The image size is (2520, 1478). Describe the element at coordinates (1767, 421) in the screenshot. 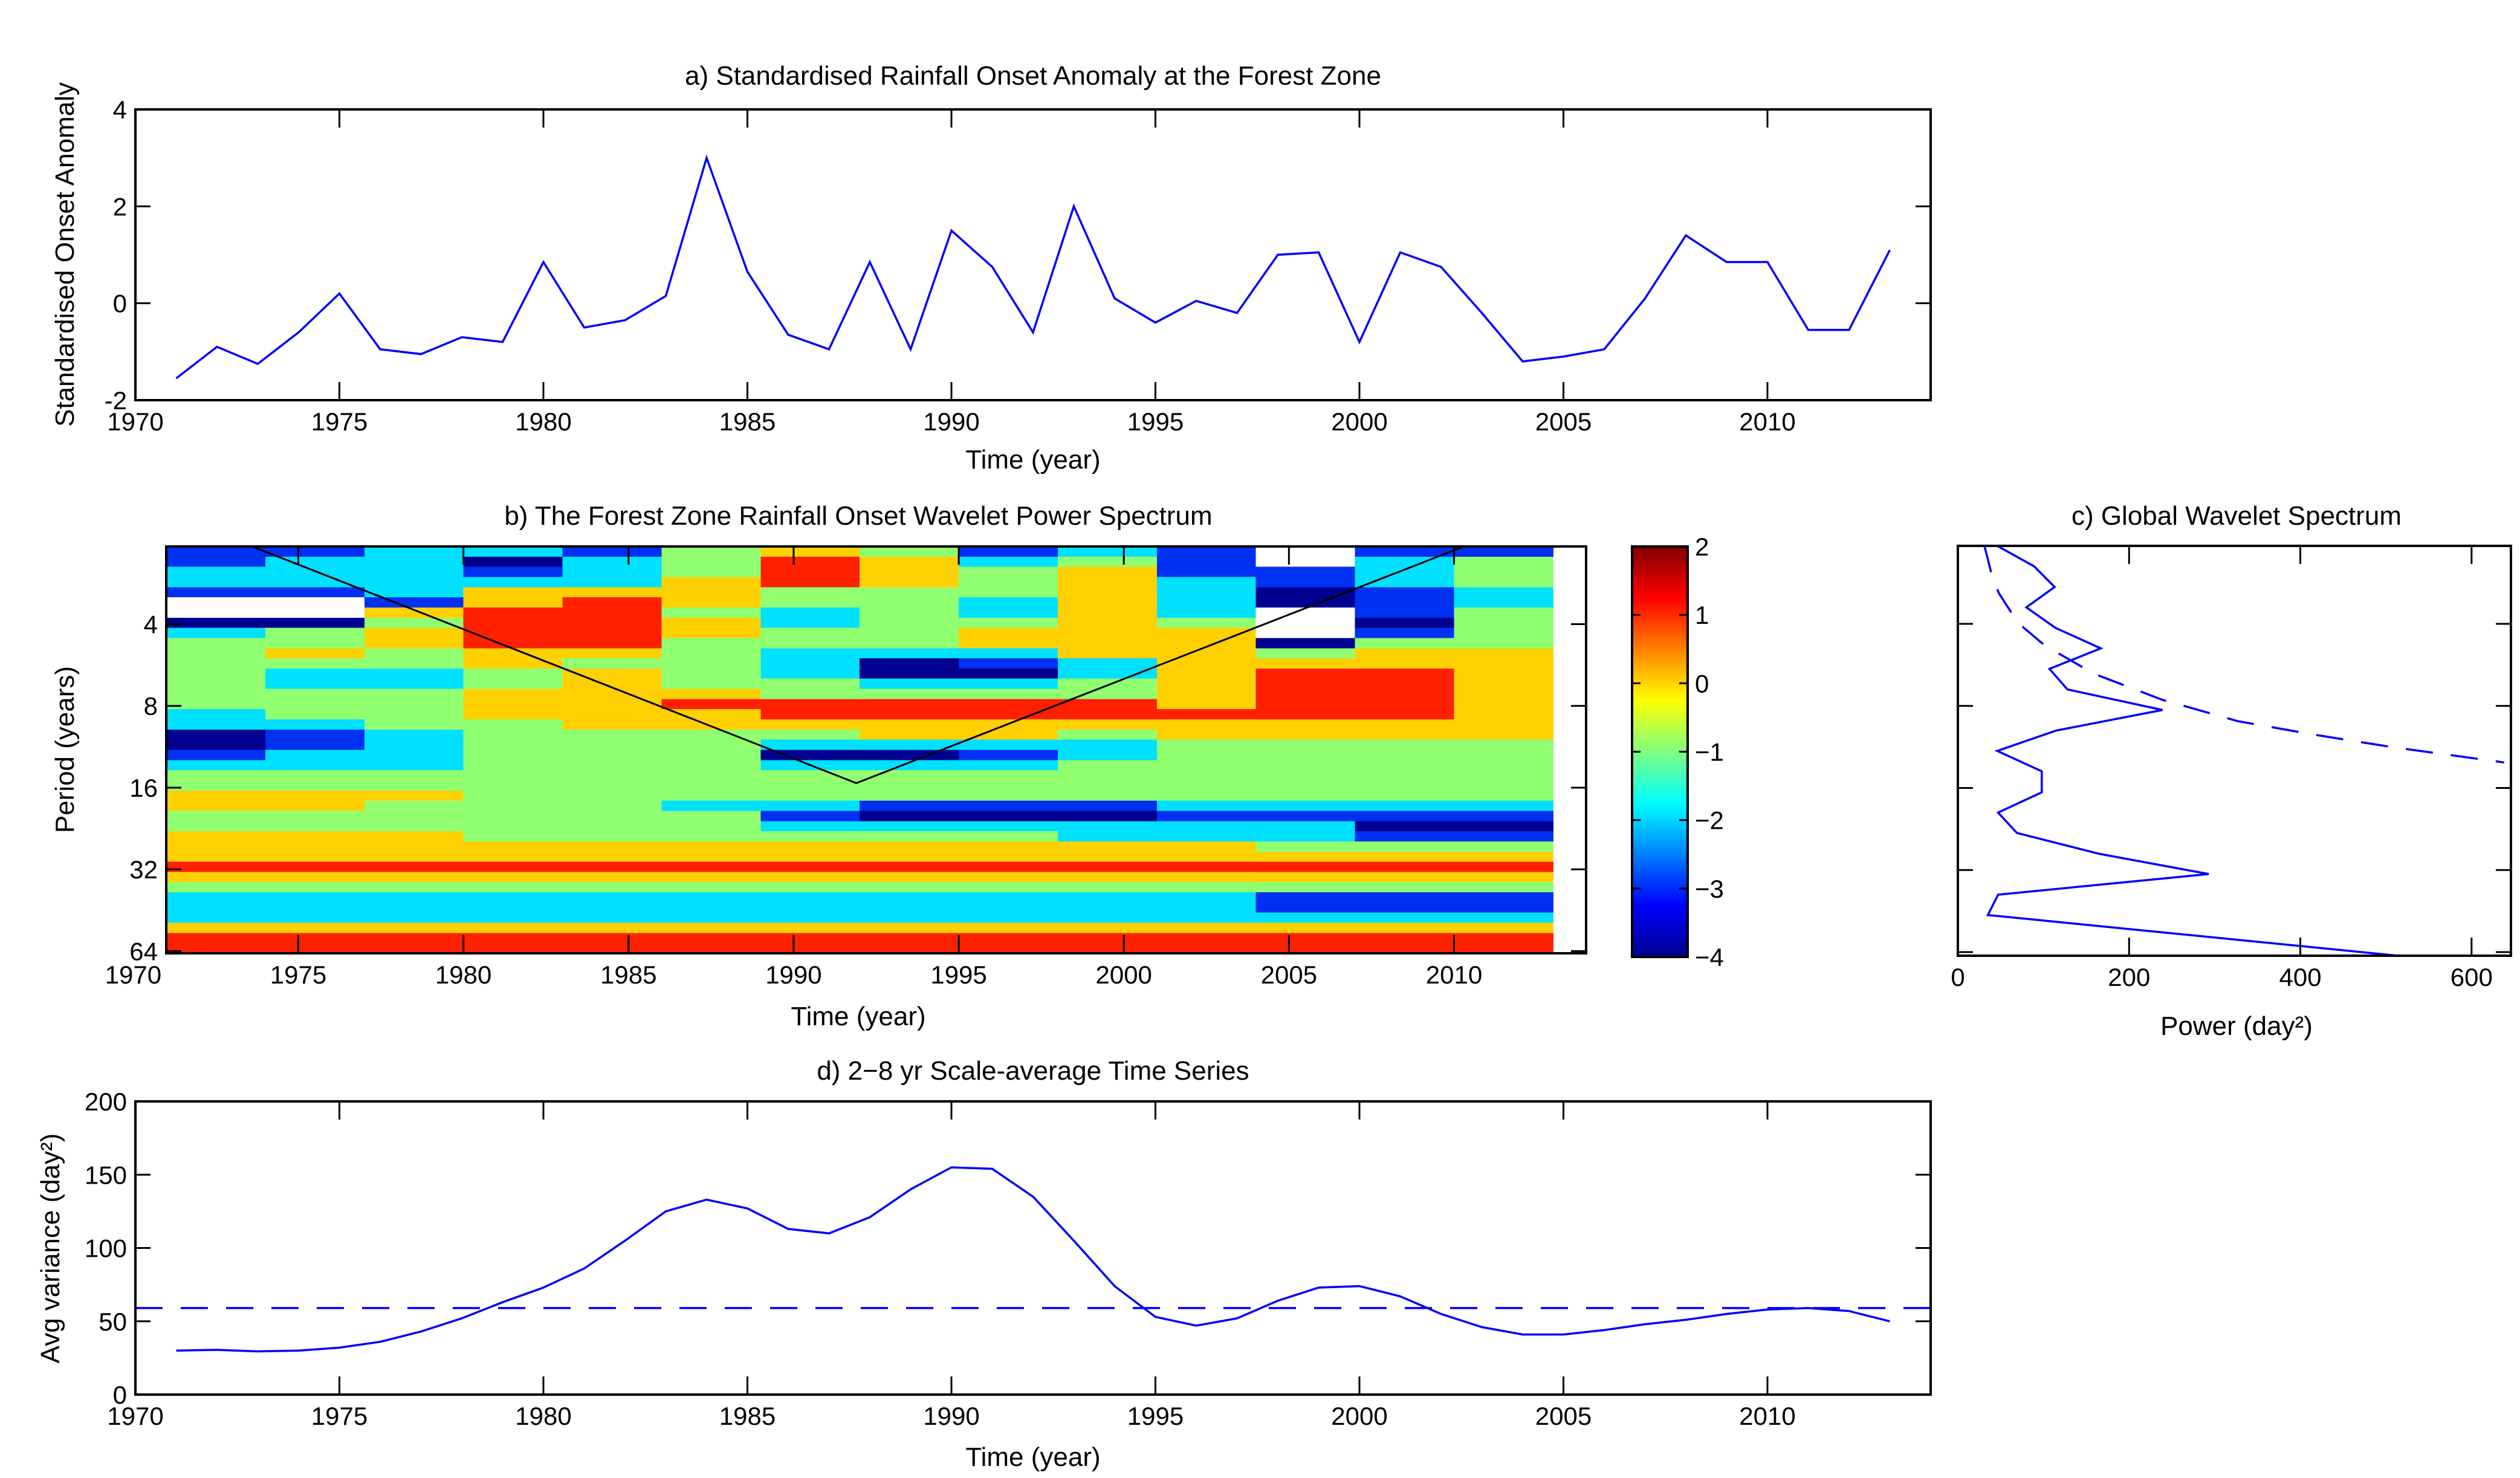

I see `x-tick-label: 2010` at that location.